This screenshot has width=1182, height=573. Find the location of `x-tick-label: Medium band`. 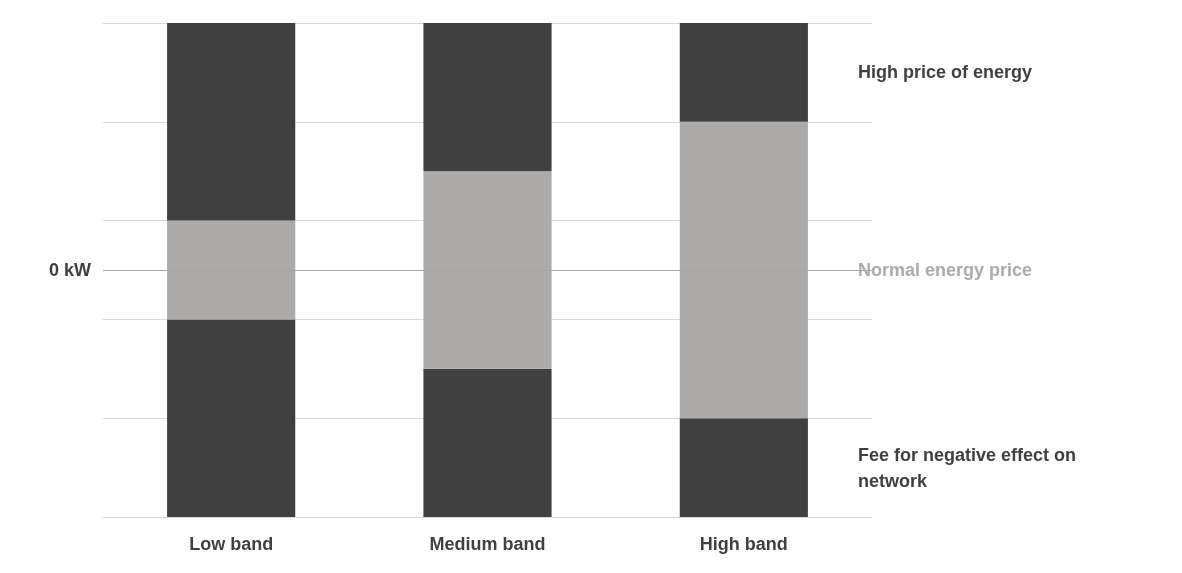

x-tick-label: Medium band is located at coordinates (487, 544).